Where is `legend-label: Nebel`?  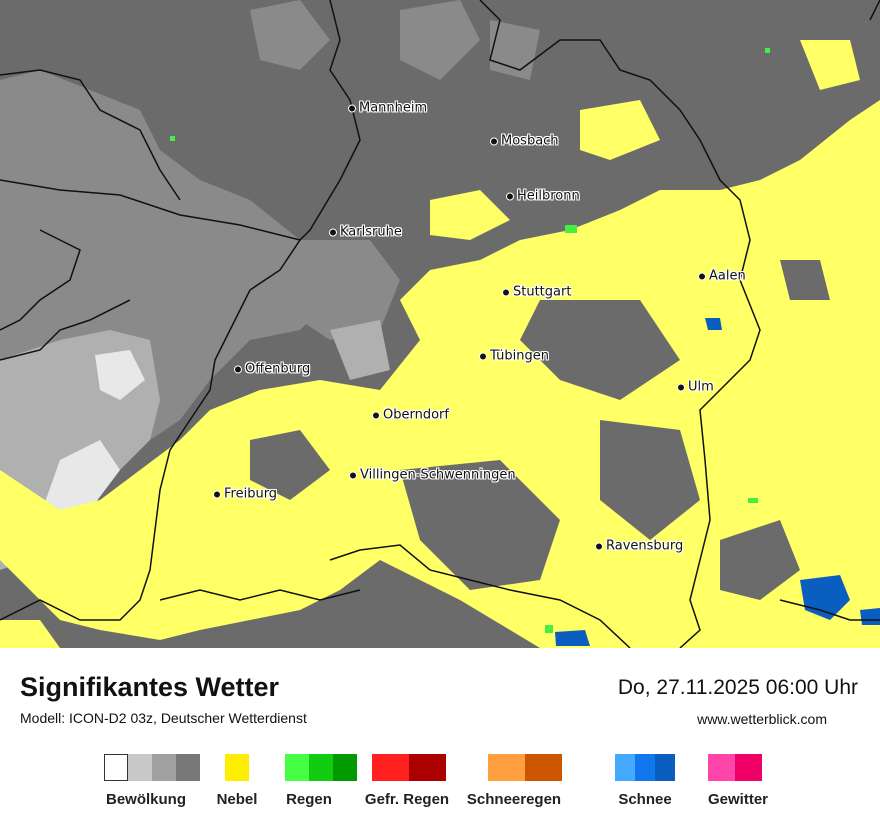 legend-label: Nebel is located at coordinates (237, 799).